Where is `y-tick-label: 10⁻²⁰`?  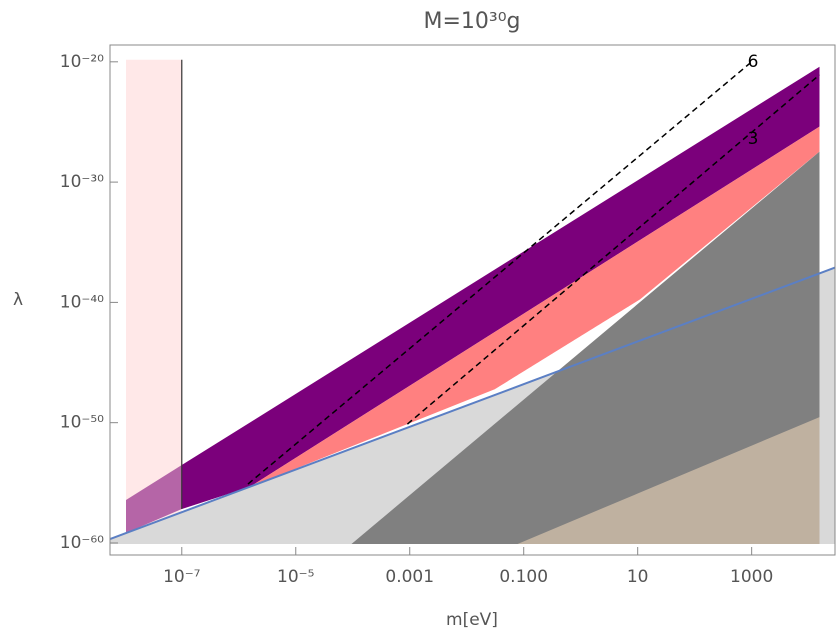
y-tick-label: 10⁻²⁰ is located at coordinates (82, 62).